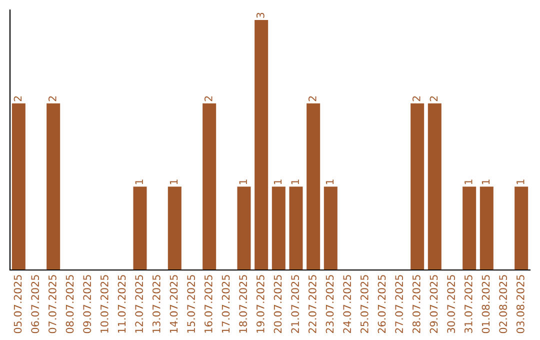  What do you see at coordinates (486, 304) in the screenshot?
I see `x-tick-label: 01.08.2025` at bounding box center [486, 304].